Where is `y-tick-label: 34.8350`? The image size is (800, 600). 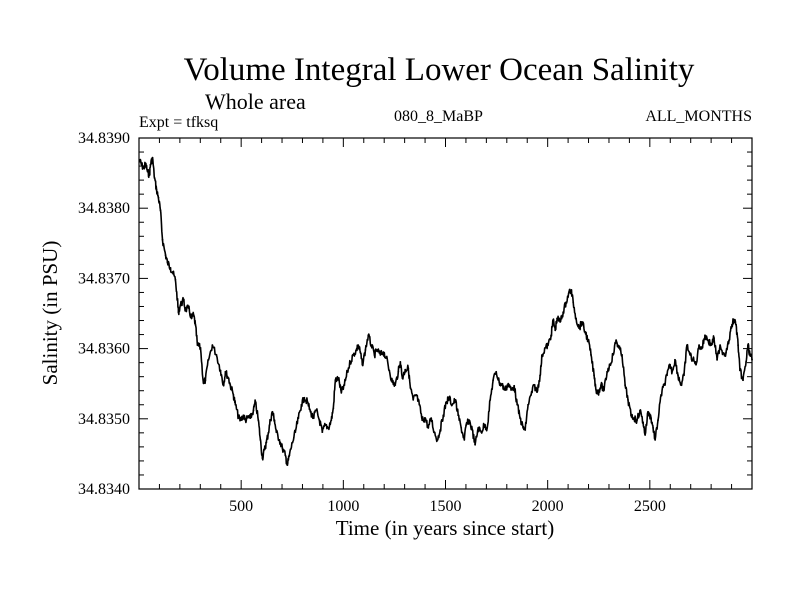
y-tick-label: 34.8350 is located at coordinates (104, 419).